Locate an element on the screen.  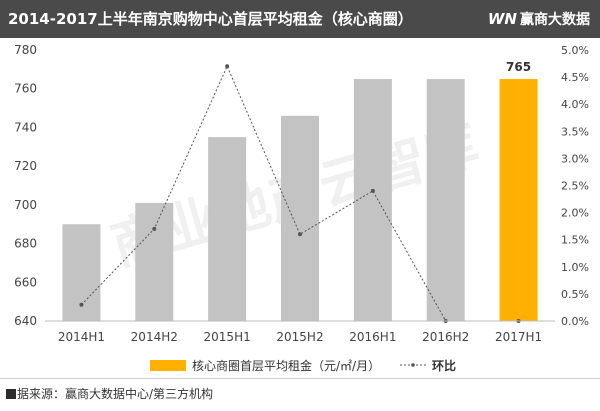
y-right-tick-label: 2.5% is located at coordinates (575, 186).